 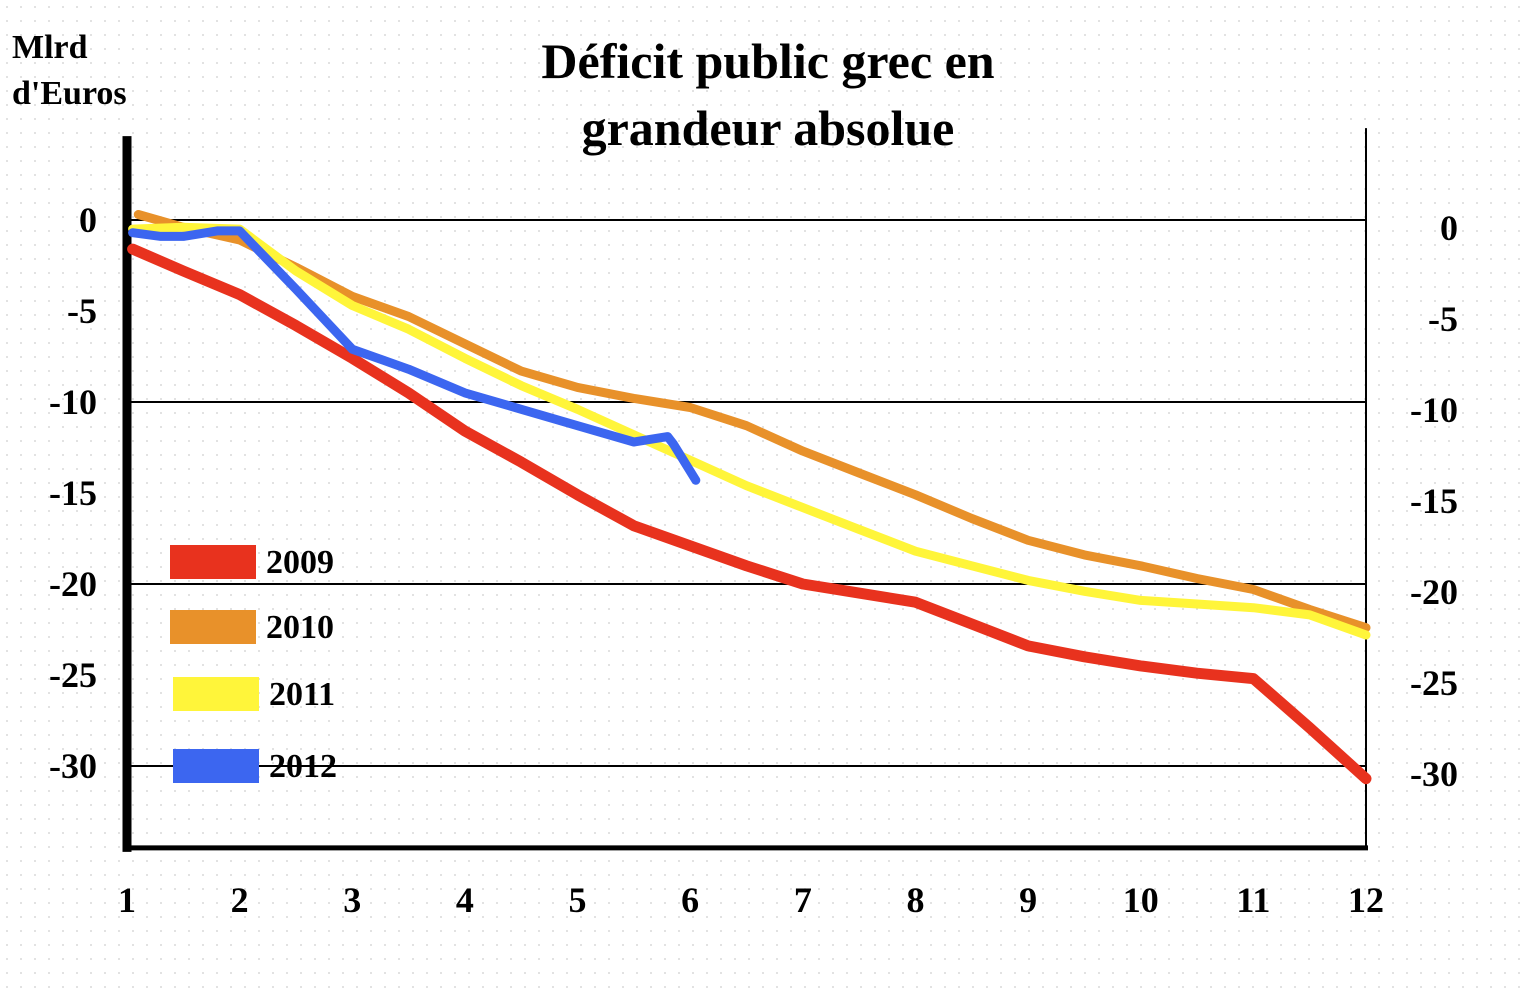 I want to click on x-tick-10: 10, so click(x=1141, y=900).